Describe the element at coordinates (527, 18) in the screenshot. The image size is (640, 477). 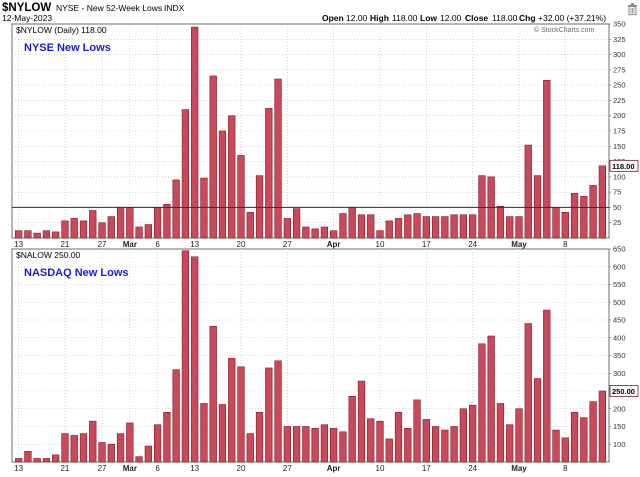
I see `chg-label: Chg` at that location.